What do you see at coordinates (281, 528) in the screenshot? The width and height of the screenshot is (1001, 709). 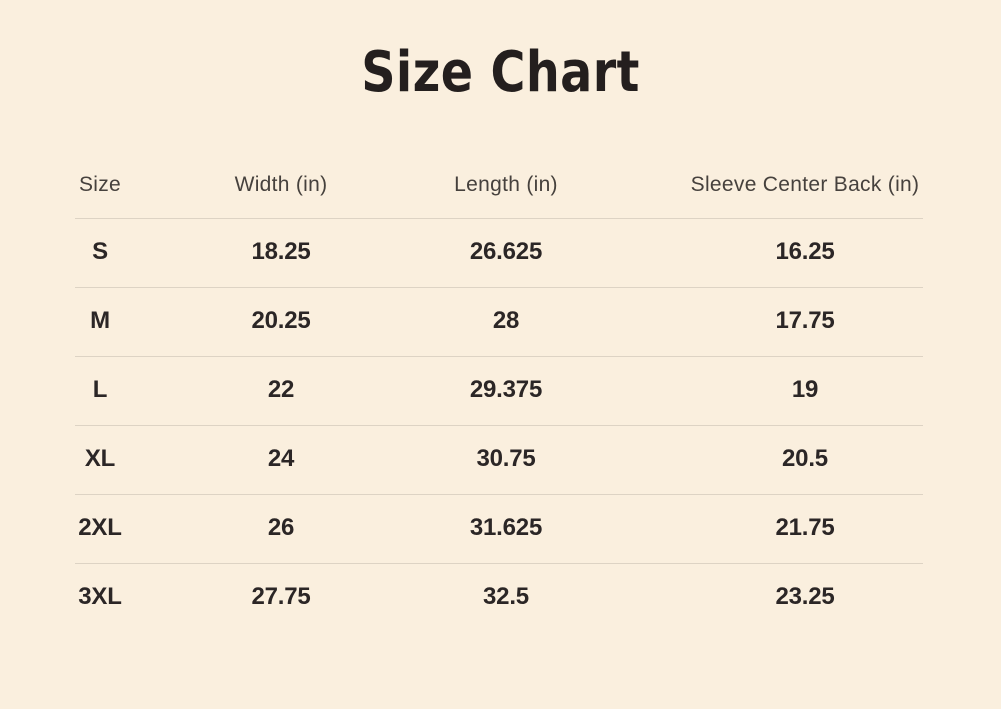 I see `width-cell: 26` at bounding box center [281, 528].